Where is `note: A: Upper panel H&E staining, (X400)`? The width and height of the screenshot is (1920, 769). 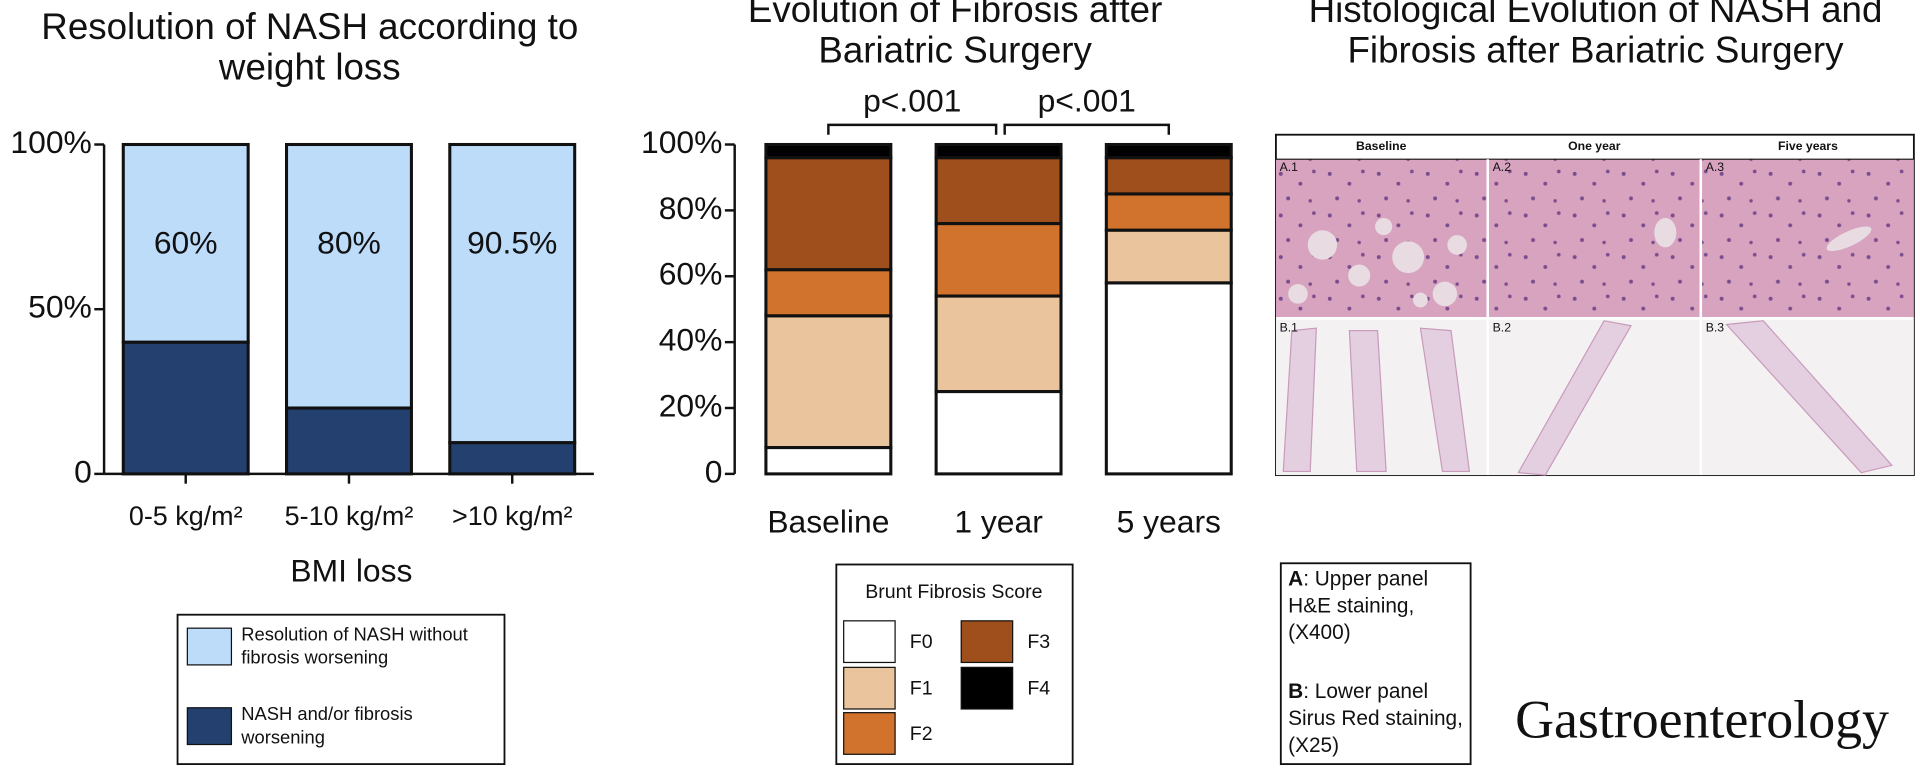
note: A: Upper panel H&E staining, (X400) is located at coordinates (1377, 606).